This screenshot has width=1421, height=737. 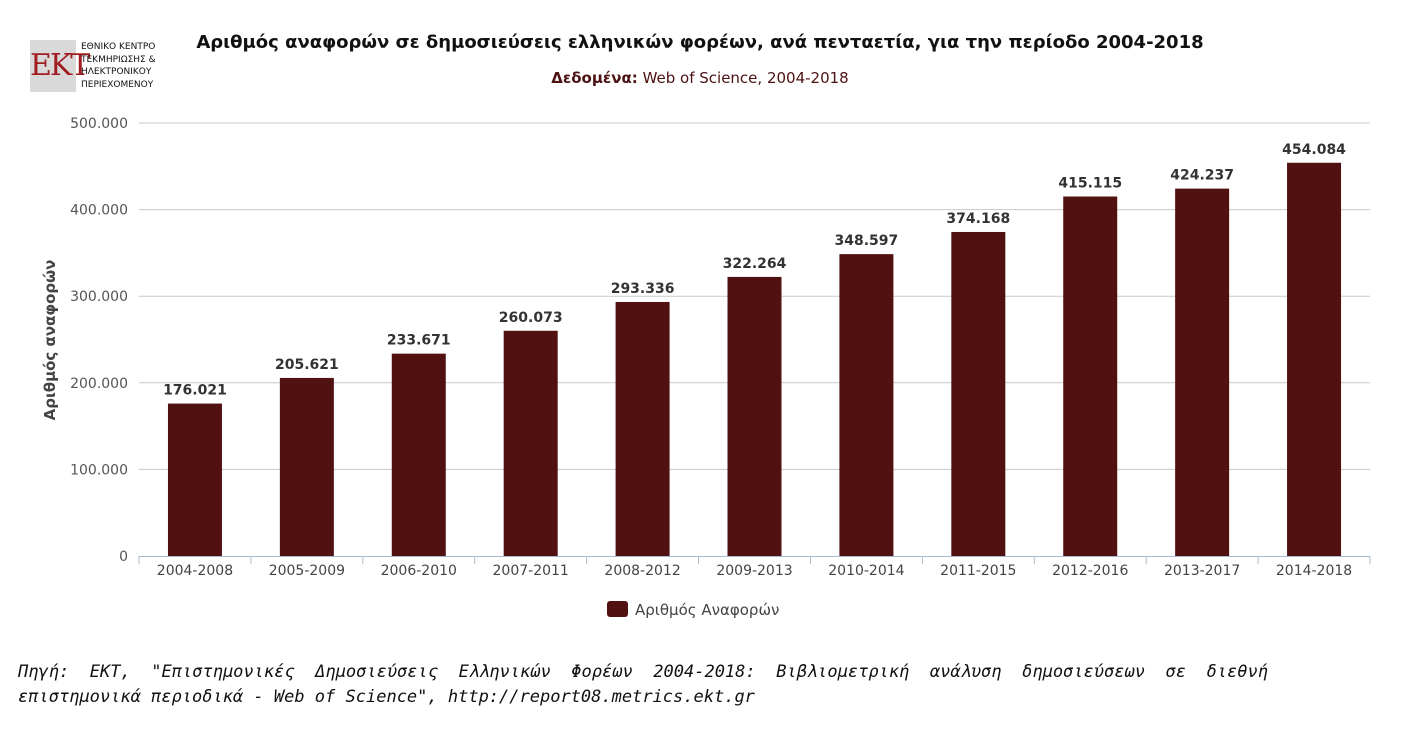 I want to click on y-tick-label: 500.000, so click(x=99, y=124).